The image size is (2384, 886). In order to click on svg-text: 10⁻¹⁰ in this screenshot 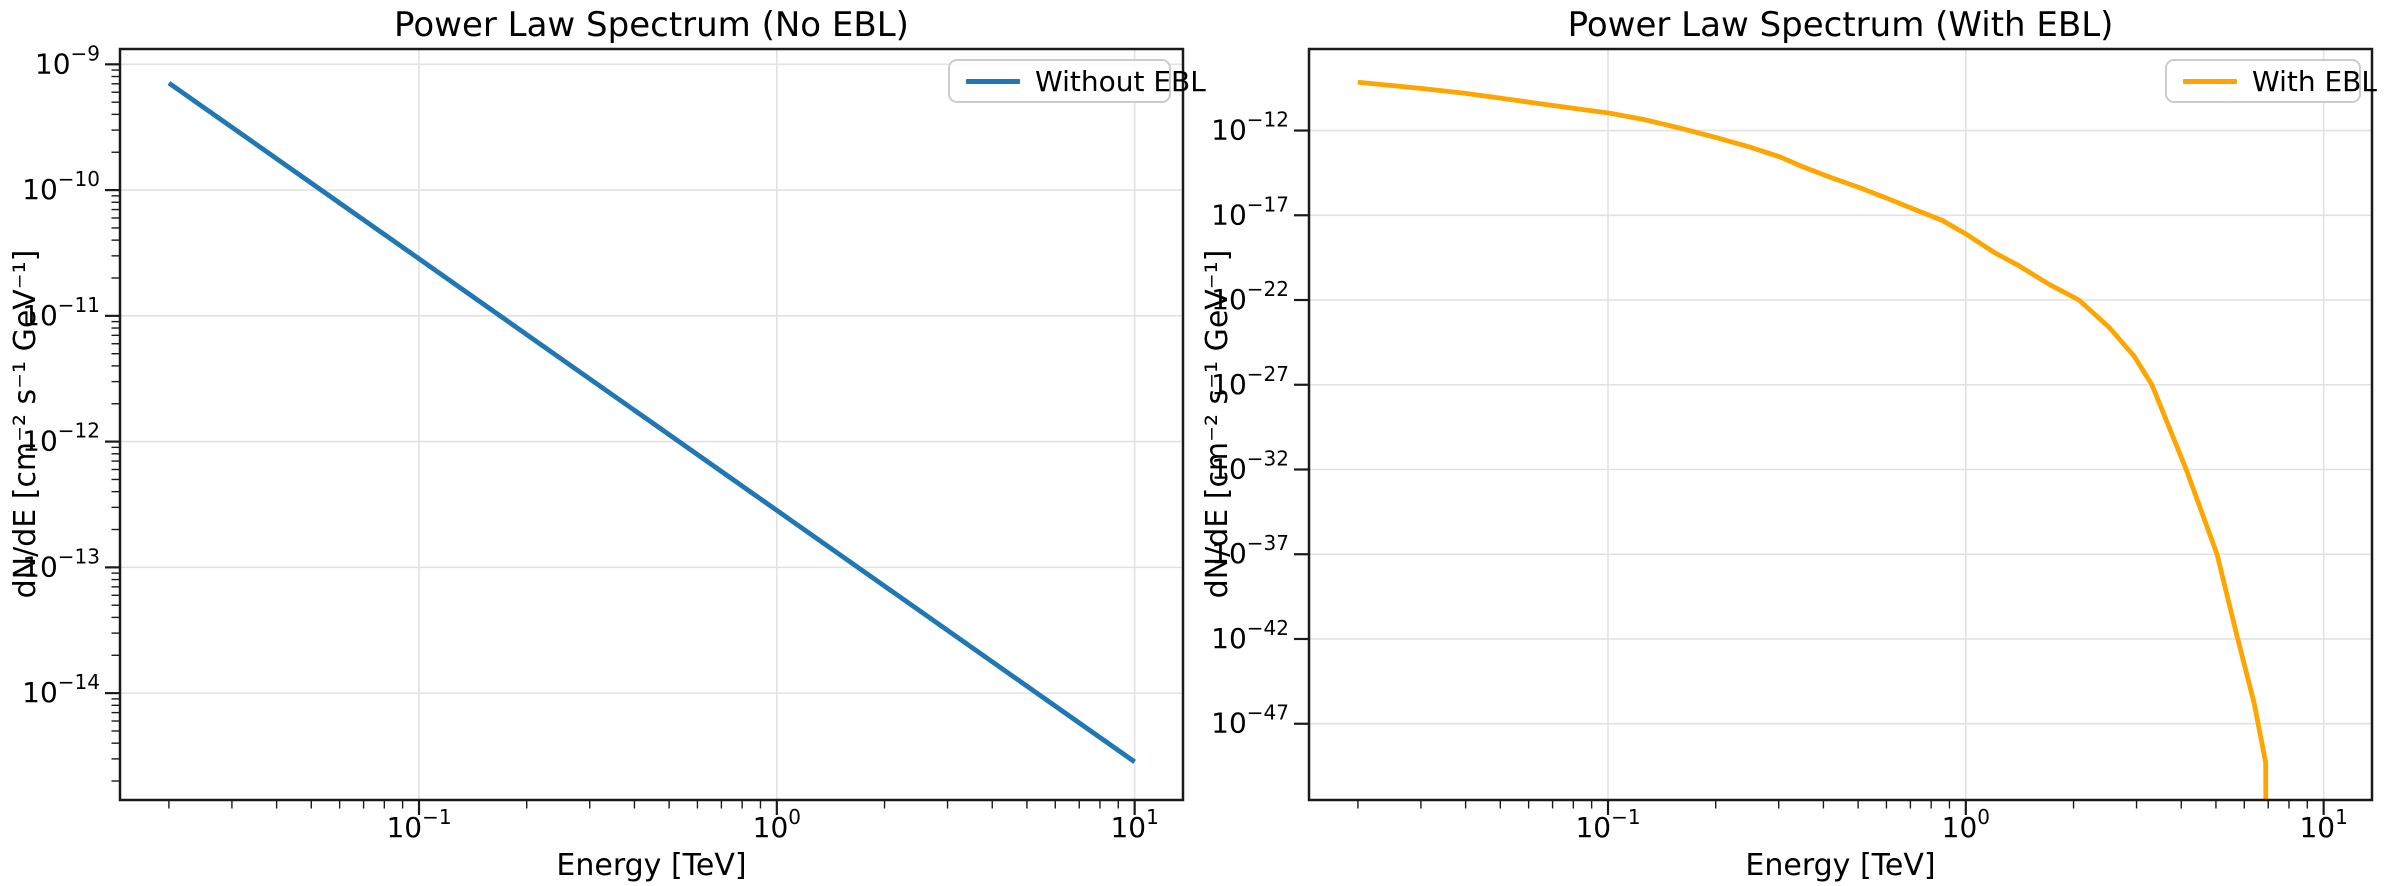, I will do `click(61, 186)`.